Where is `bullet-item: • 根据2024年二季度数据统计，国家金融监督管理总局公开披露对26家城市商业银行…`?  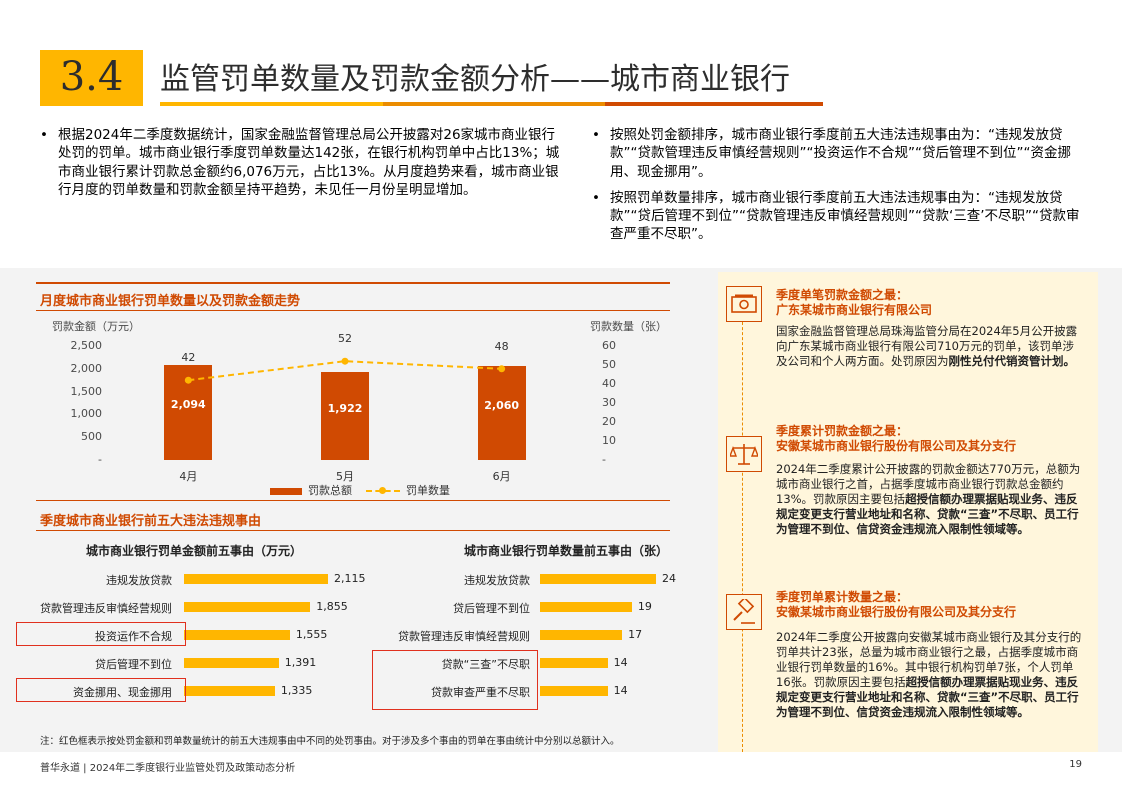 bullet-item: • 根据2024年二季度数据统计，国家金融监督管理总局公开披露对26家城市商业银行… is located at coordinates (300, 162).